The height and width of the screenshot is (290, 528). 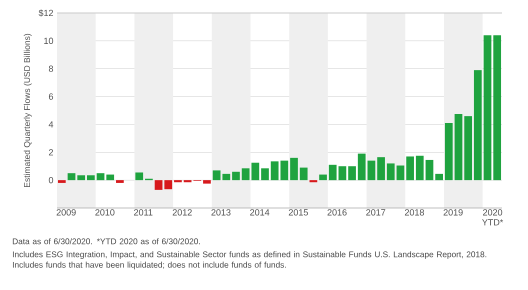 What do you see at coordinates (66, 212) in the screenshot?
I see `x-tick-label: 2009` at bounding box center [66, 212].